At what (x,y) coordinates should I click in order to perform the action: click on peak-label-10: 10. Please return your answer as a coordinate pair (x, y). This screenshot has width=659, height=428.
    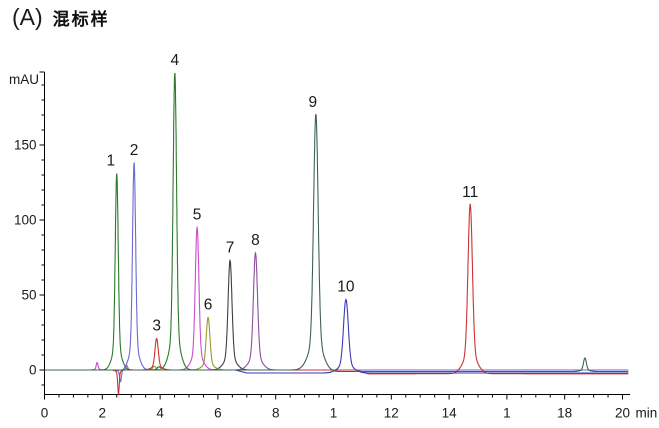
    Looking at the image, I should click on (346, 287).